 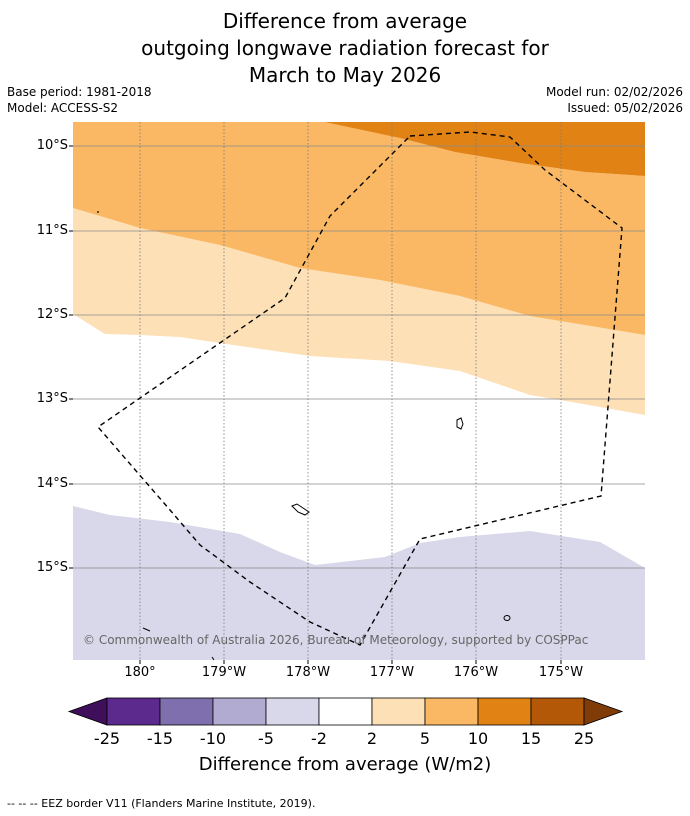 I want to click on lat-label-13s: 13°S, so click(x=52, y=398).